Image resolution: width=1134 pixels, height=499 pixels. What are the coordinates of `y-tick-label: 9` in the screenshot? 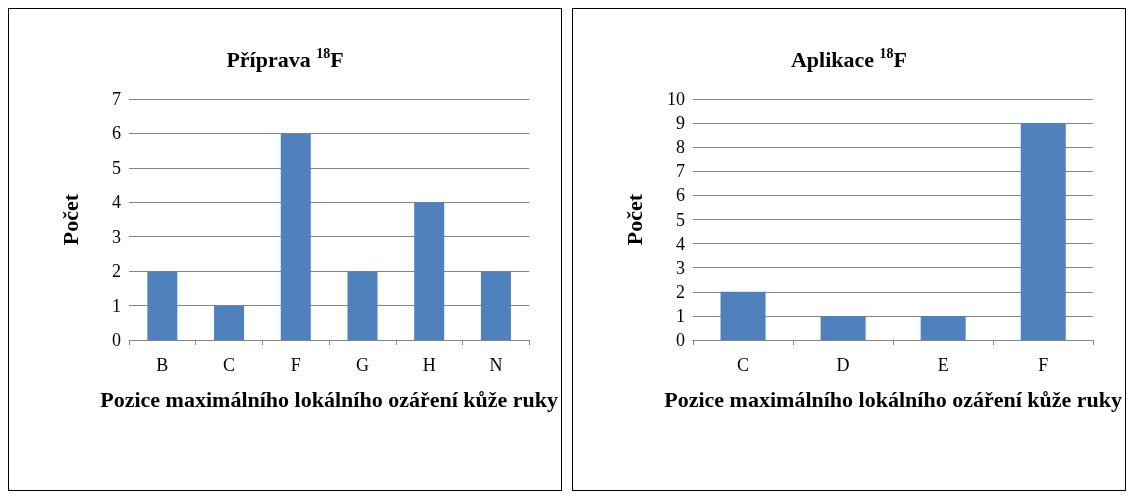 It's located at (680, 123).